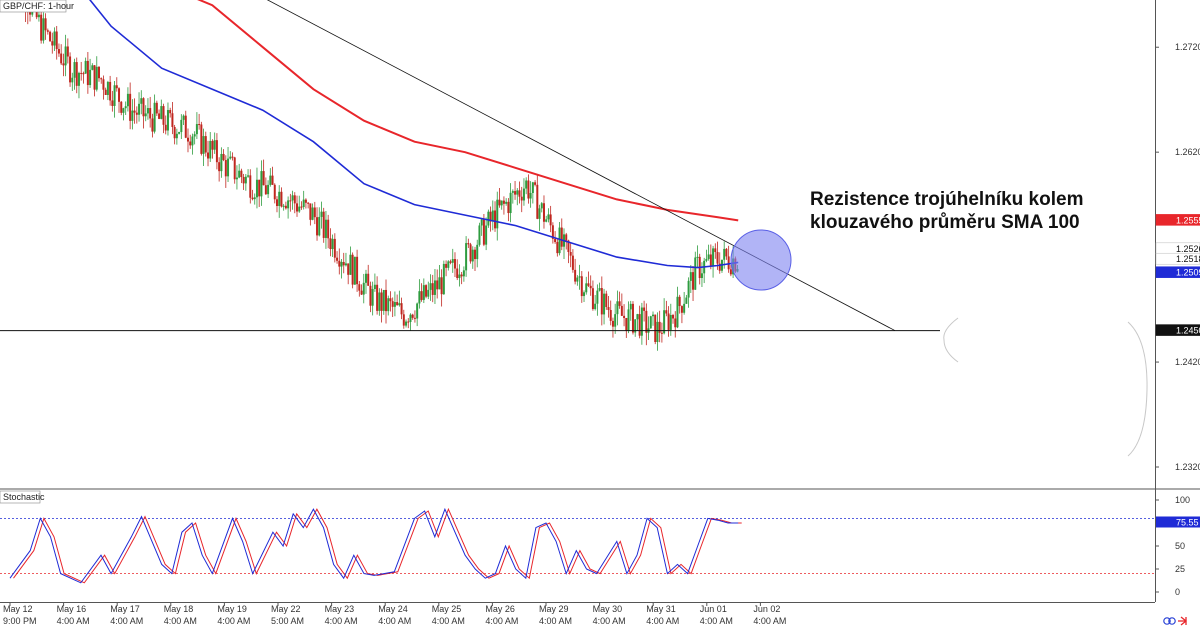  Describe the element at coordinates (24, 497) in the screenshot. I see `indicator-label: Stochastic` at that location.